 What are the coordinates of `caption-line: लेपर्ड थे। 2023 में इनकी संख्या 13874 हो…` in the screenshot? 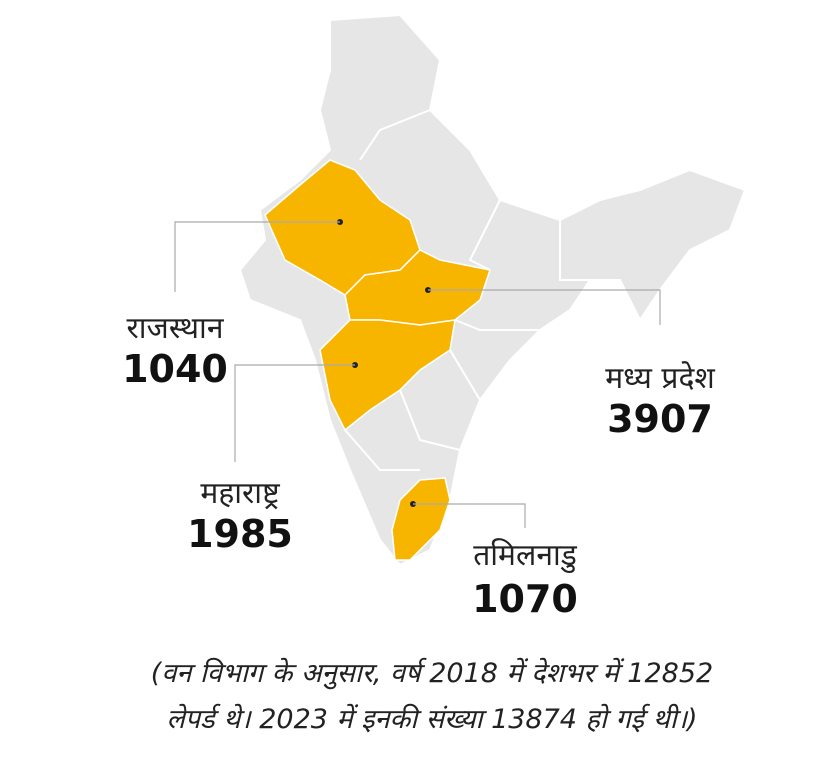 It's located at (431, 719).